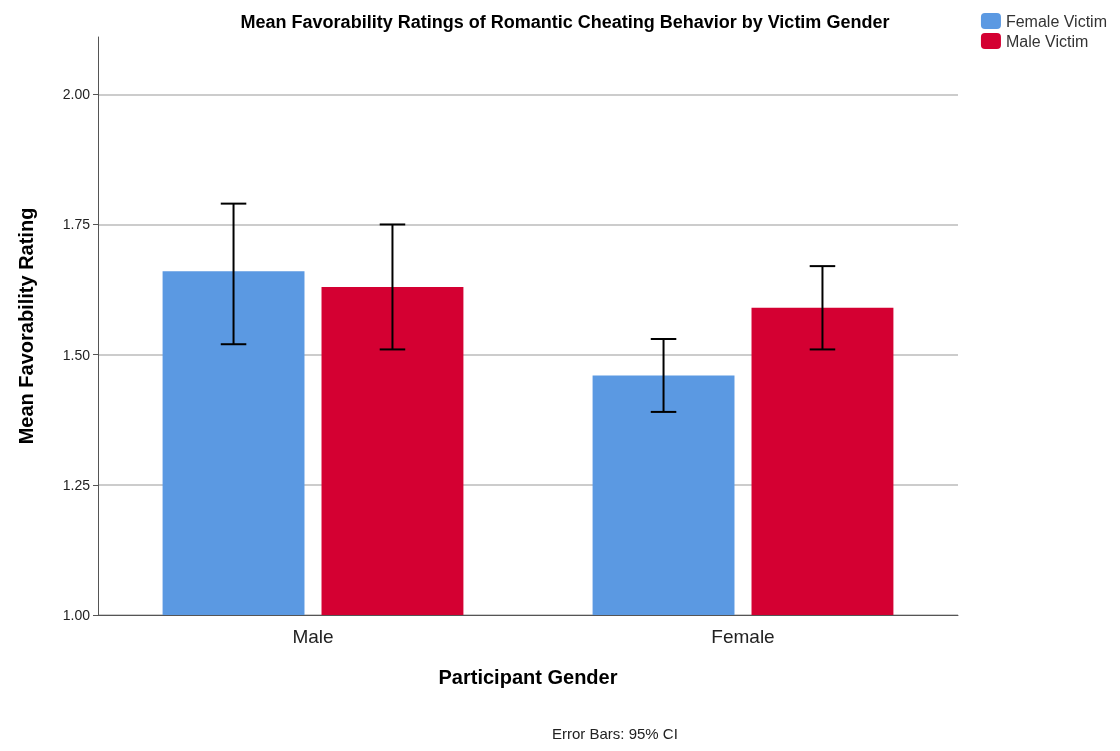 Image resolution: width=1120 pixels, height=751 pixels. What do you see at coordinates (615, 733) in the screenshot?
I see `text: Error Bars: 95% CI` at bounding box center [615, 733].